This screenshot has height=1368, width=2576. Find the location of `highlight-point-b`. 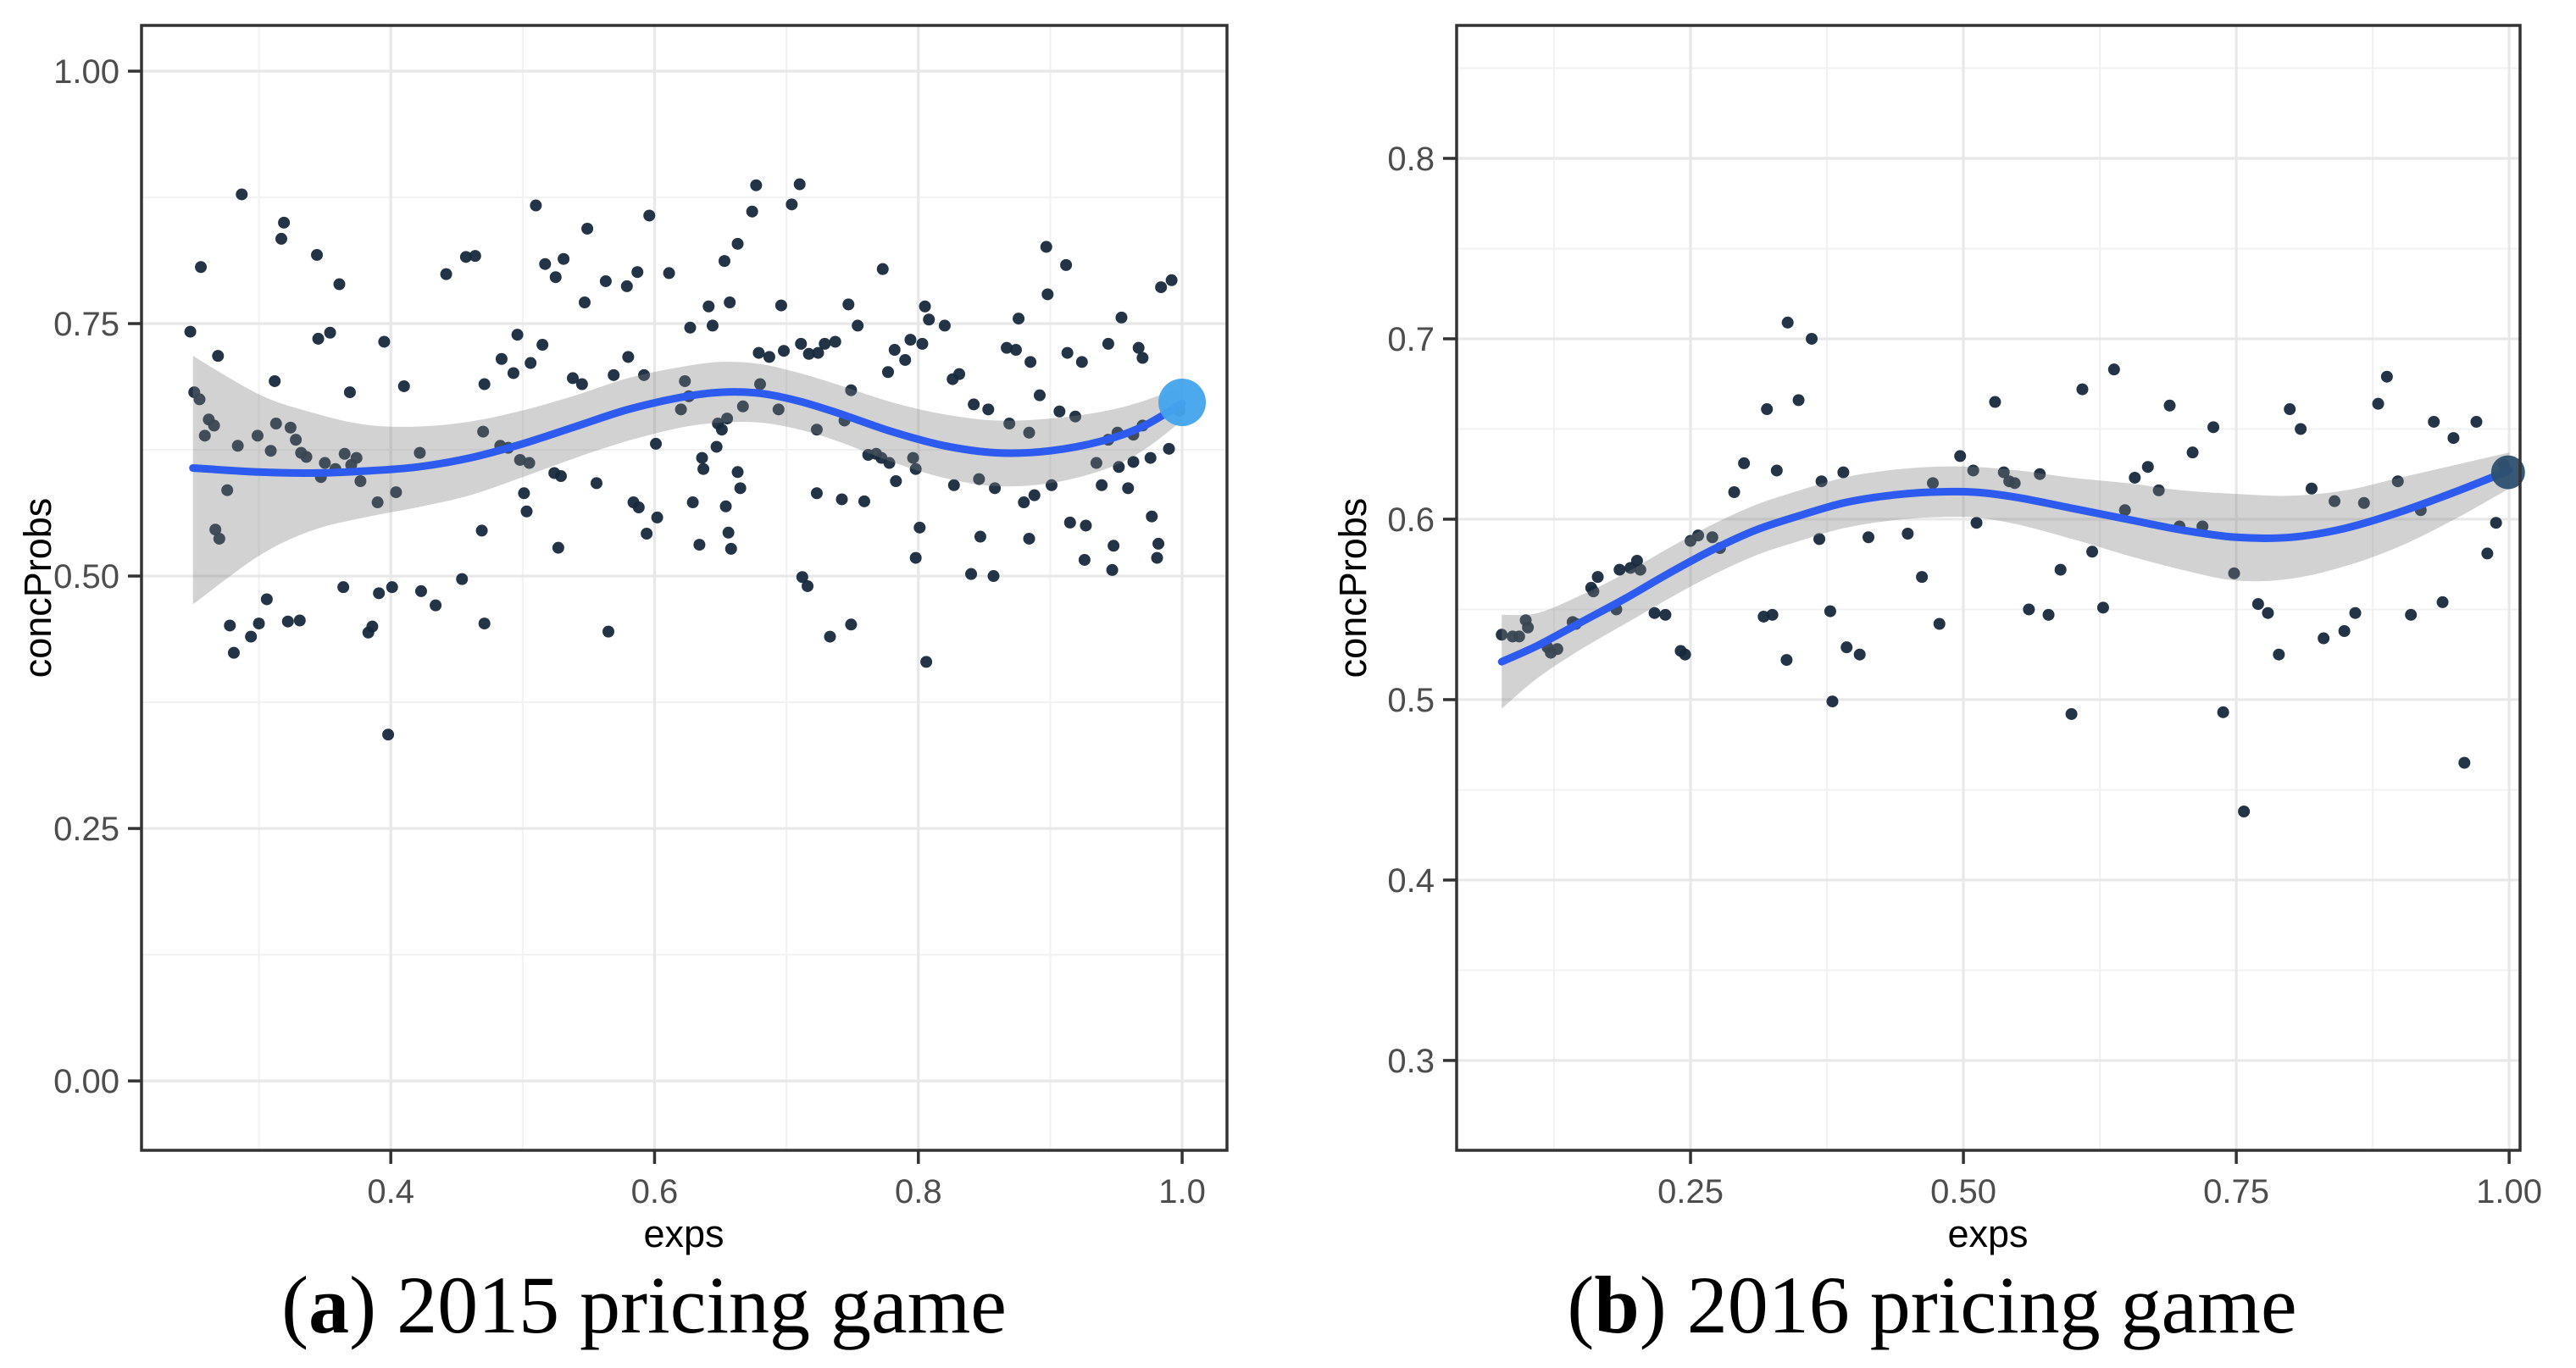

highlight-point-b is located at coordinates (2507, 472).